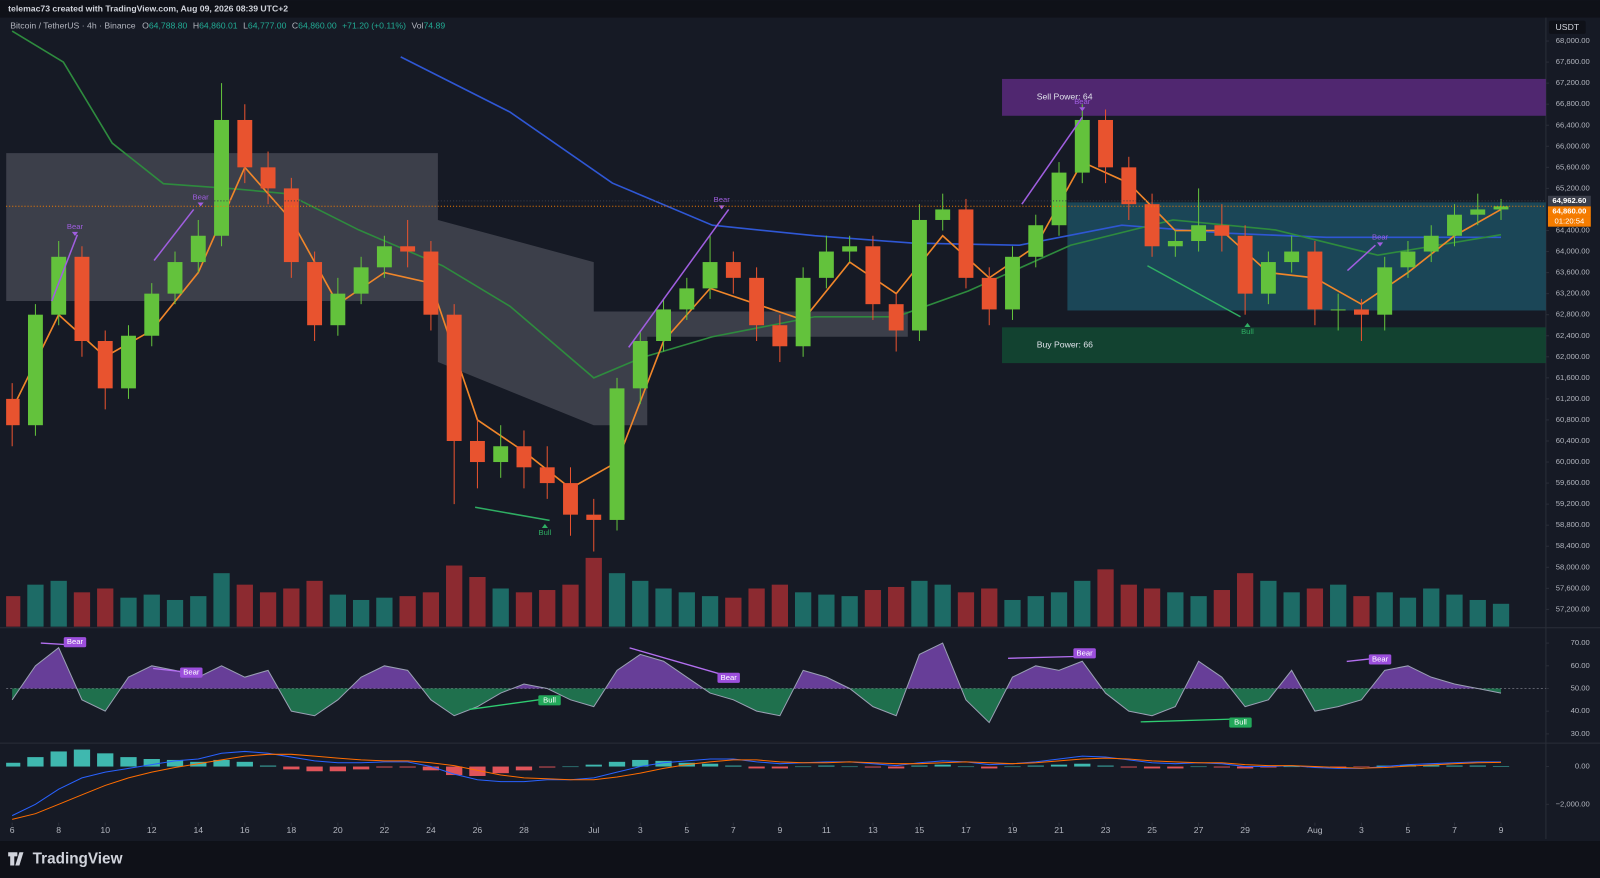  I want to click on logo-text: TradingView, so click(78, 858).